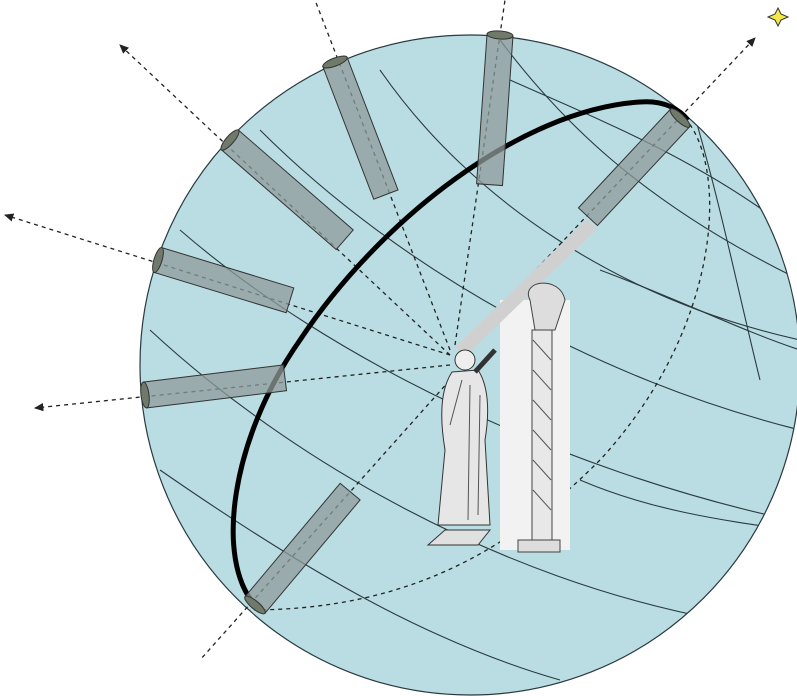 This screenshot has width=797, height=696. What do you see at coordinates (542, 425) in the screenshot?
I see `column-decoration` at bounding box center [542, 425].